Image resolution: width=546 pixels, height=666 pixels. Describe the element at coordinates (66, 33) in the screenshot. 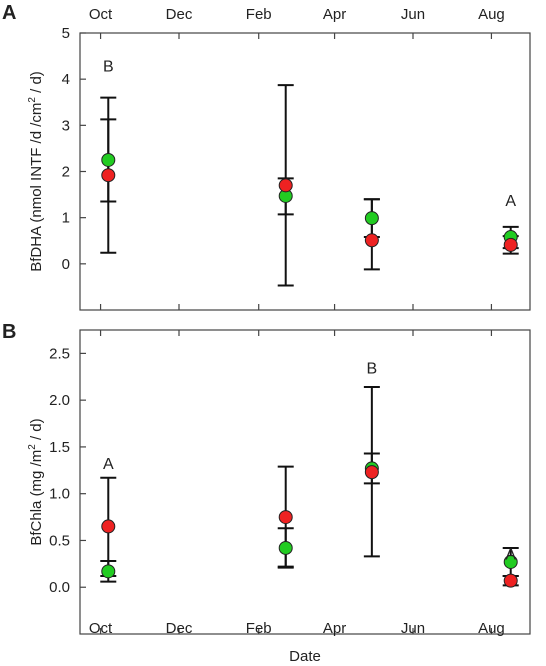

I see `y-tick-label: 5` at that location.